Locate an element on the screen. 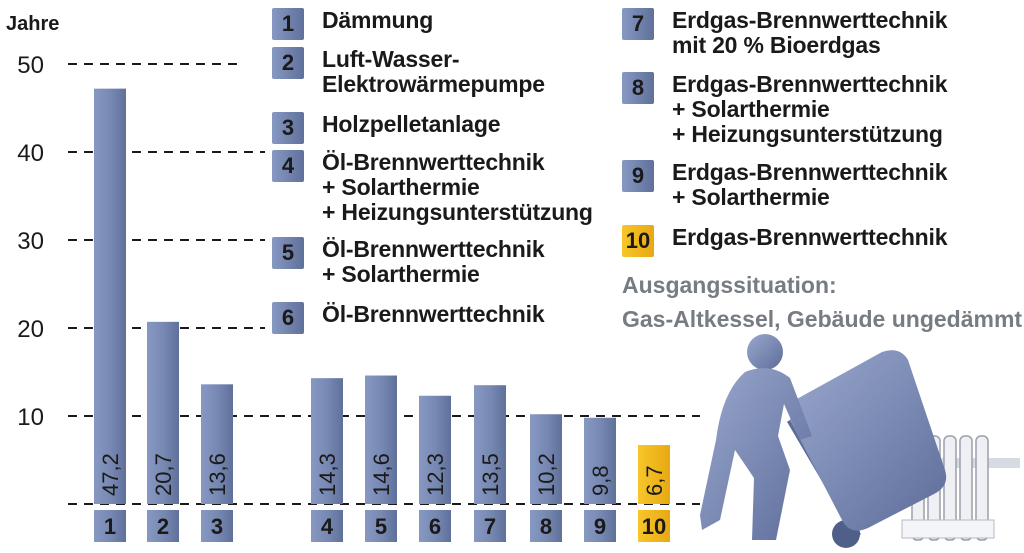 The image size is (1024, 553). value-label-7: 13,5 is located at coordinates (490, 474).